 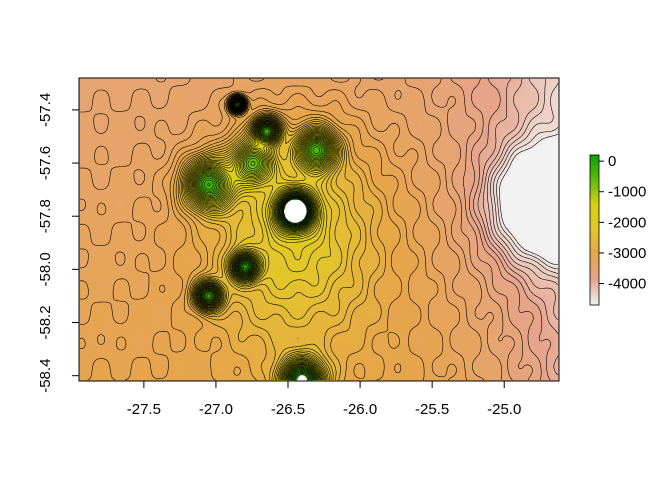 What do you see at coordinates (324, 399) in the screenshot?
I see `x-axis: -27.5 -27.0 -26.5 -26.0 -25.5 -25.0` at bounding box center [324, 399].